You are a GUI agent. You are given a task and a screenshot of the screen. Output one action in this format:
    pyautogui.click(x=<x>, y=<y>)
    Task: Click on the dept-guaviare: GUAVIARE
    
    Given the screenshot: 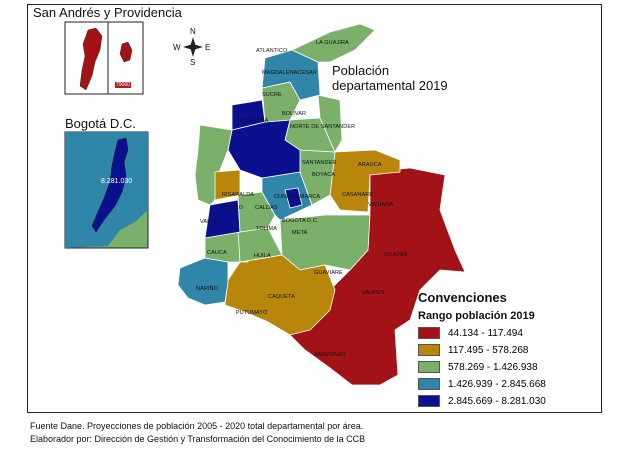 What is the action you would take?
    pyautogui.click(x=328, y=273)
    